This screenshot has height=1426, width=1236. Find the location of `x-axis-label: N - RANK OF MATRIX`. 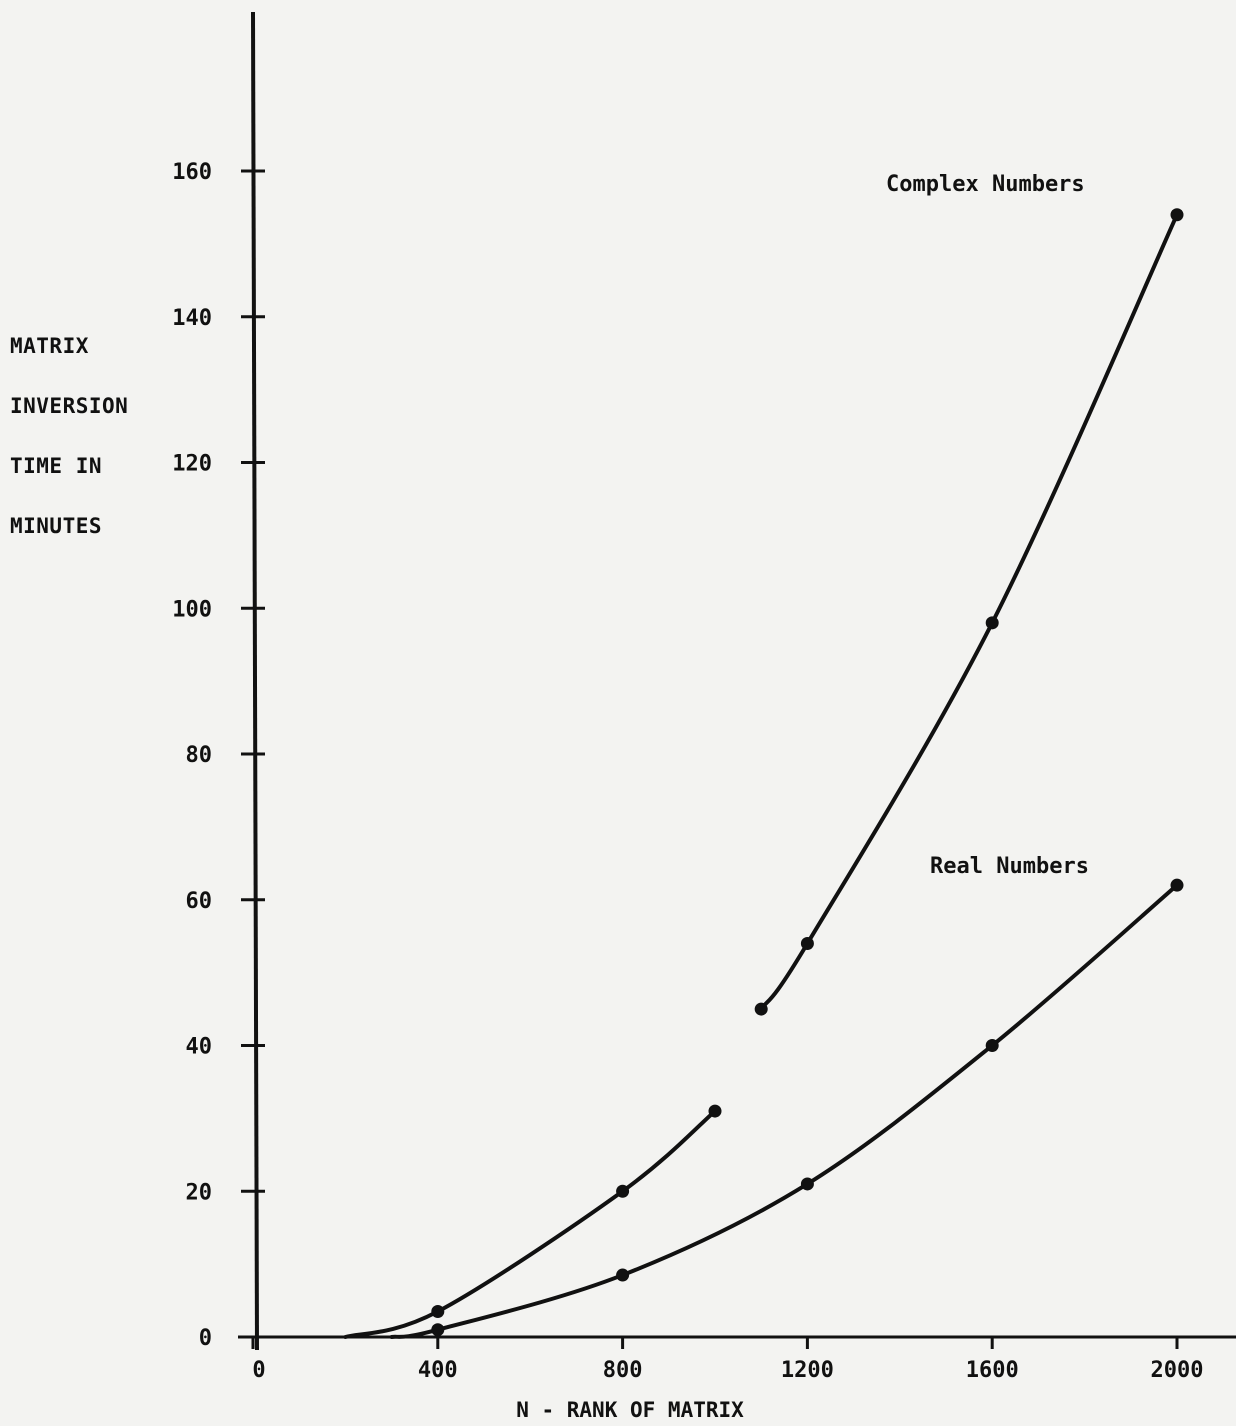

x-axis-label: N - RANK OF MATRIX is located at coordinates (630, 1410).